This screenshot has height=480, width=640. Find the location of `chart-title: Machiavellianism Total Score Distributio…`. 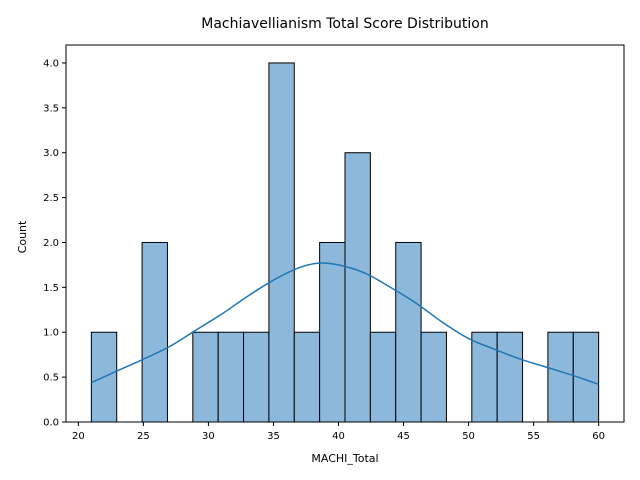

chart-title: Machiavellianism Total Score Distributio… is located at coordinates (344, 24).